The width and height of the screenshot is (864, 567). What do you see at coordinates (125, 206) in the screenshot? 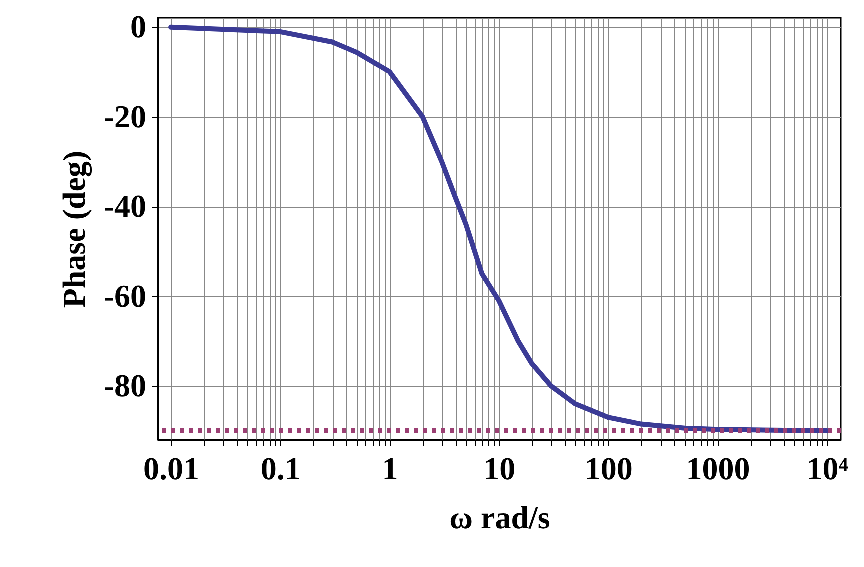
I see `y-tick-label: -40` at bounding box center [125, 206].